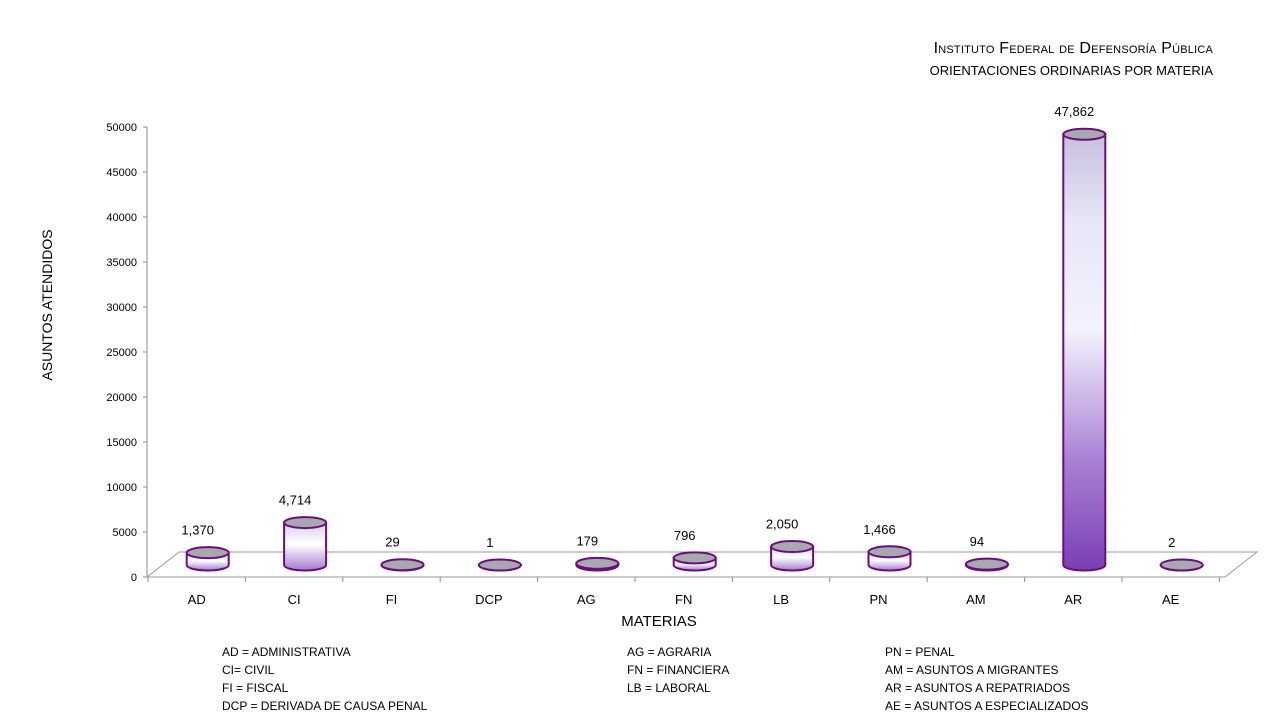 This screenshot has width=1280, height=720. What do you see at coordinates (782, 524) in the screenshot?
I see `data-label: 2,050` at bounding box center [782, 524].